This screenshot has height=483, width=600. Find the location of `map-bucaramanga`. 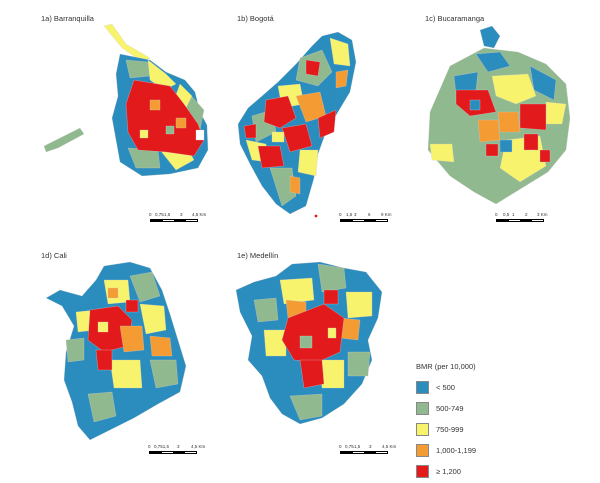

map-bucaramanga is located at coordinates (499, 115).